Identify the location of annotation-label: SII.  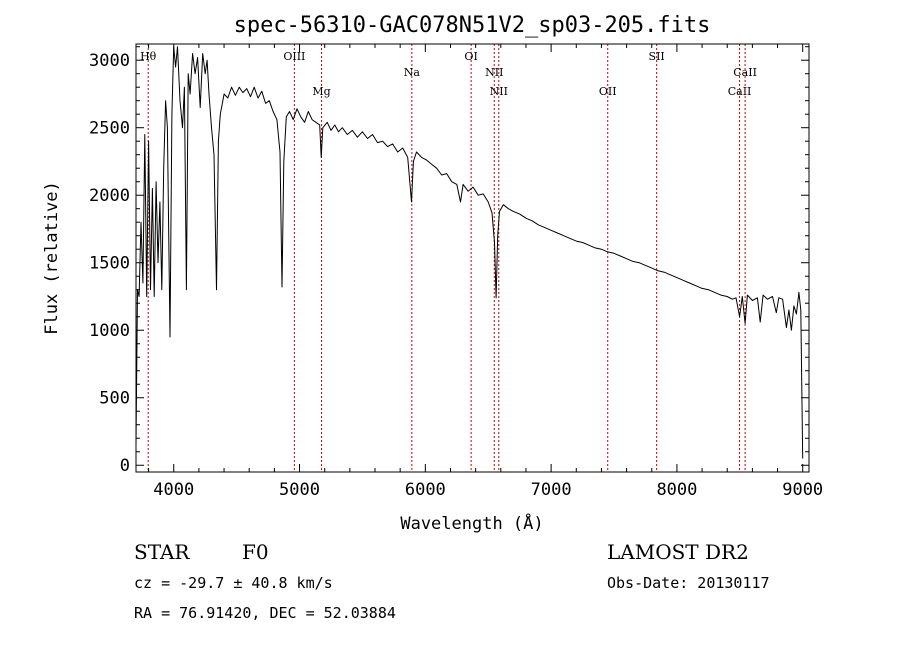
(657, 56).